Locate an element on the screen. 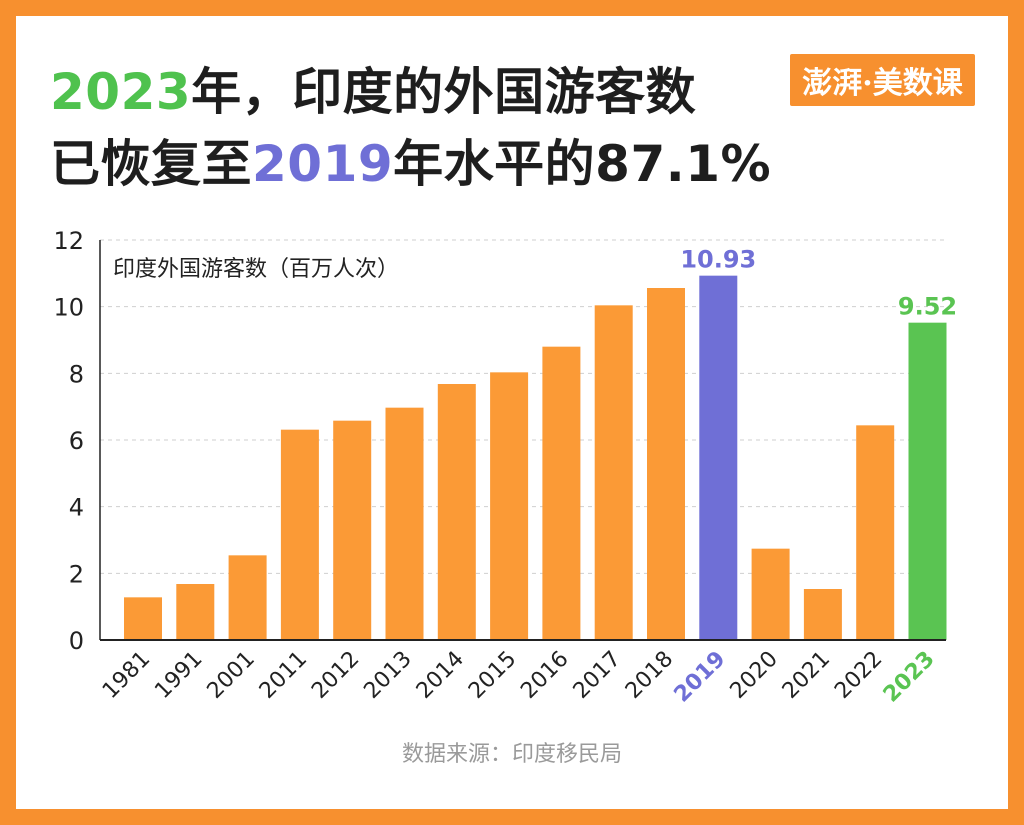  y-tick-label: 8 is located at coordinates (76, 374).